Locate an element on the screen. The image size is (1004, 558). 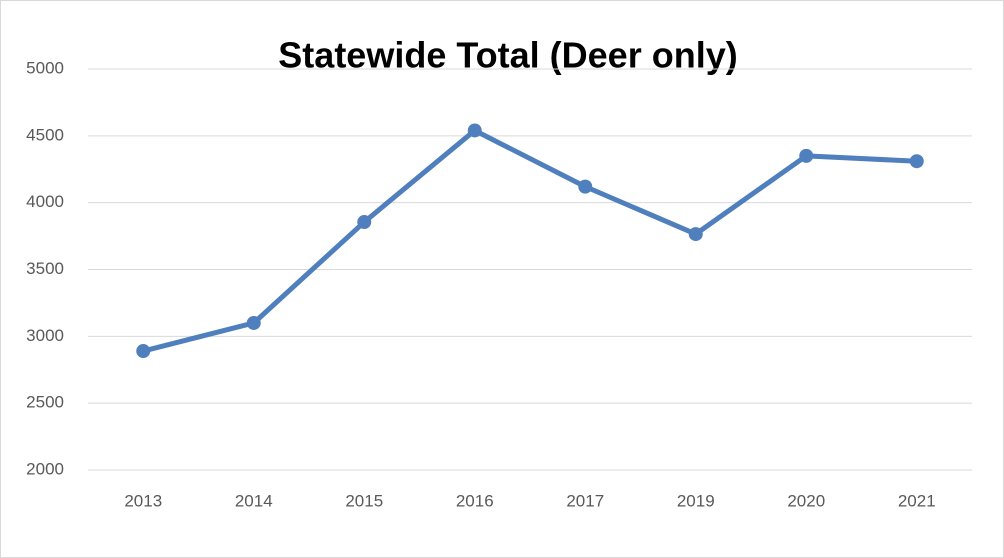
x-tick-label: 2017 is located at coordinates (585, 500).